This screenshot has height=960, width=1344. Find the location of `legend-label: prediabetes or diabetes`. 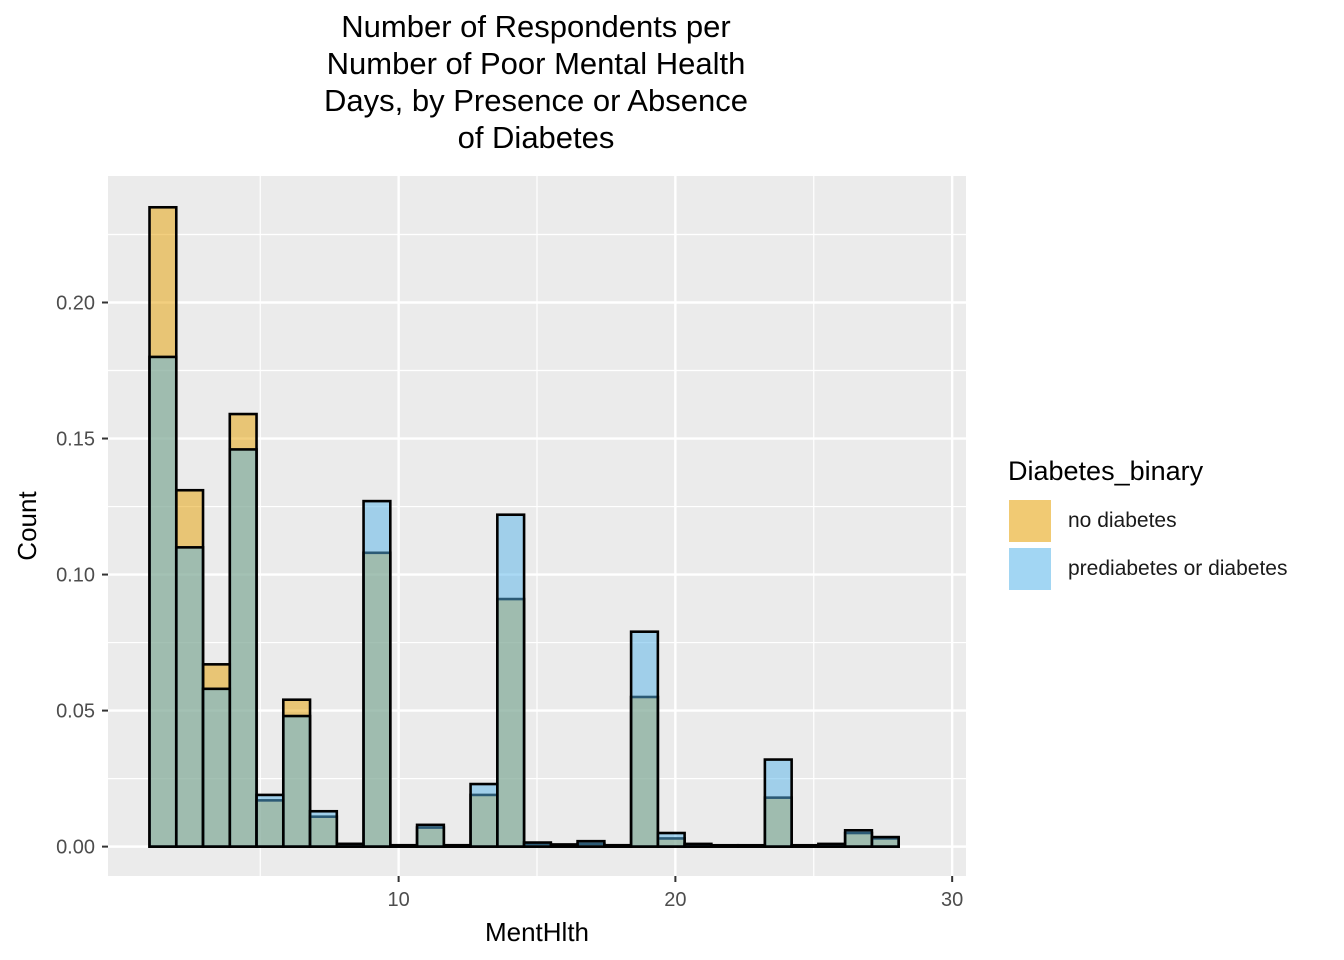

legend-label: prediabetes or diabetes is located at coordinates (1178, 568).